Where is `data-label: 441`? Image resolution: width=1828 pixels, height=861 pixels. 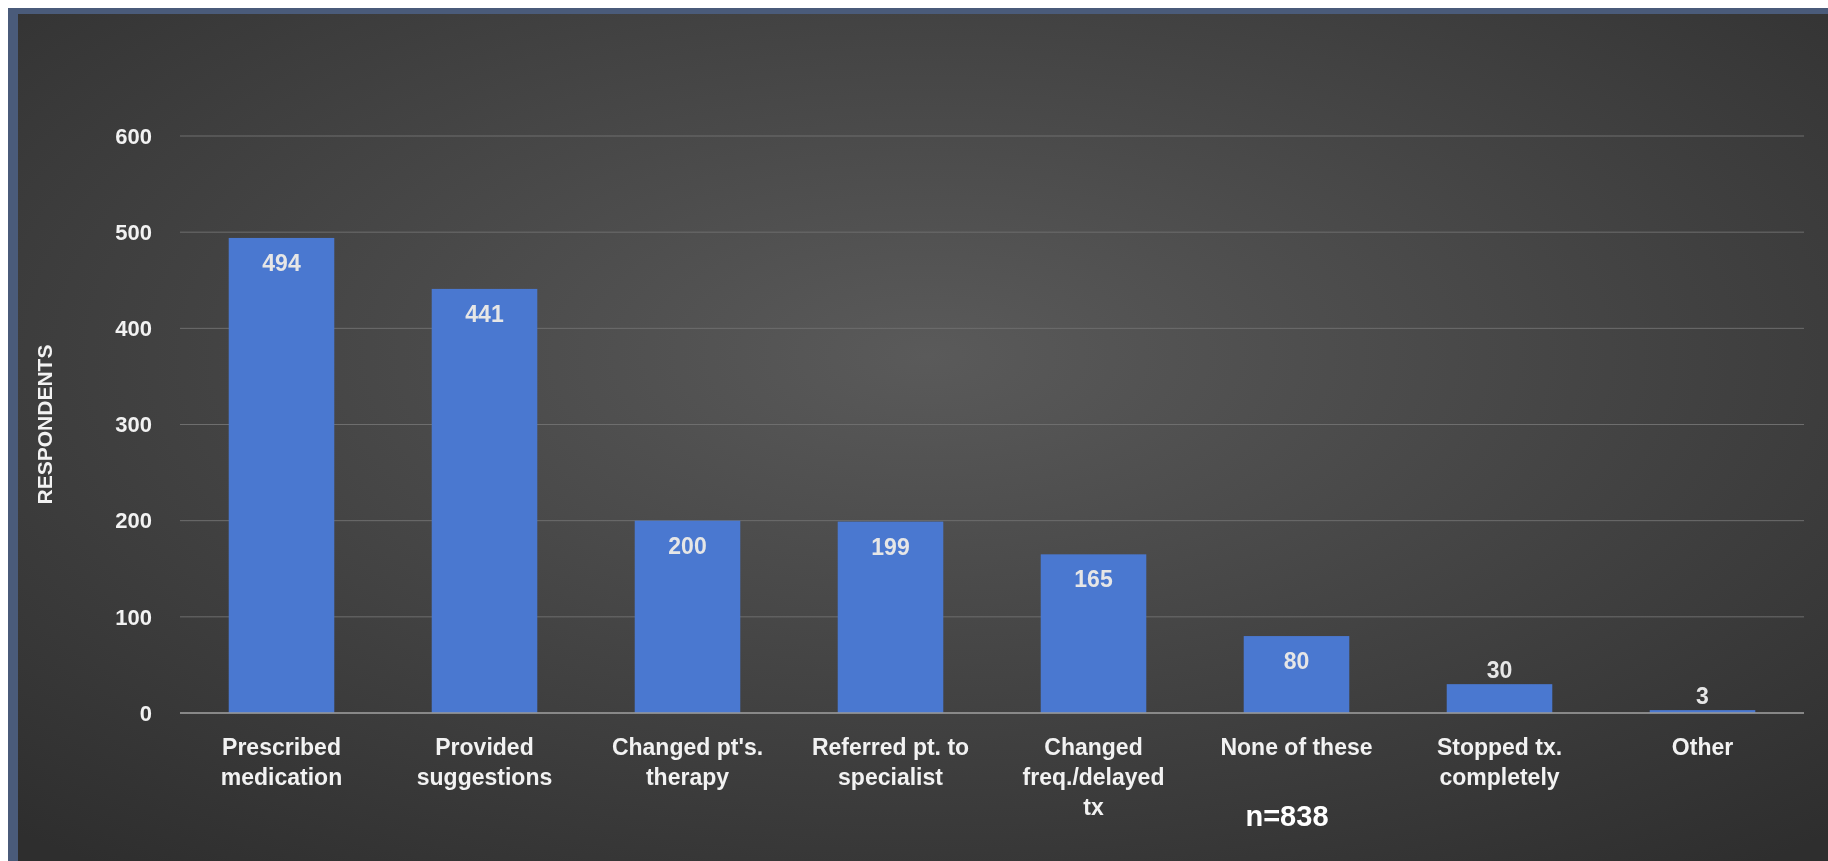 data-label: 441 is located at coordinates (484, 313).